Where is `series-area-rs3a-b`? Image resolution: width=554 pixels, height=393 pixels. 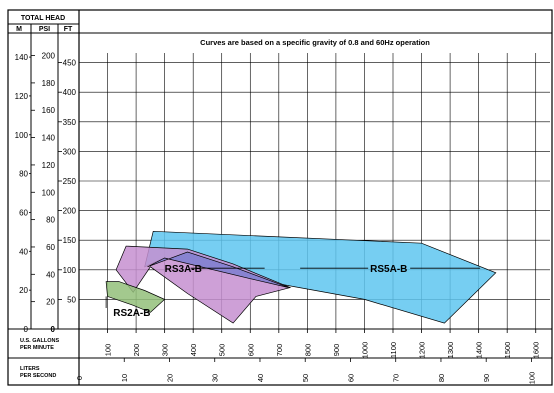 series-area-rs3a-b is located at coordinates (203, 284).